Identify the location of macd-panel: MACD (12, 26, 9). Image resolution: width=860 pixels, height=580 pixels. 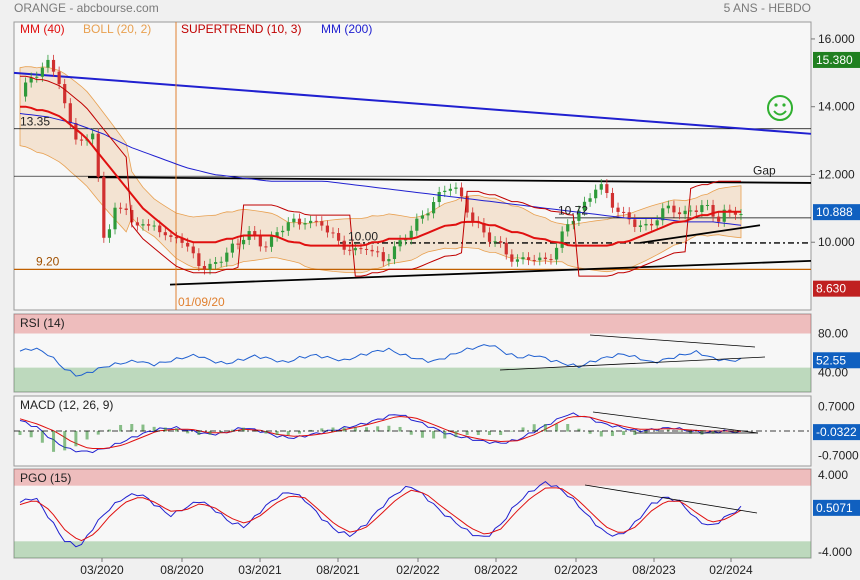
(412, 426).